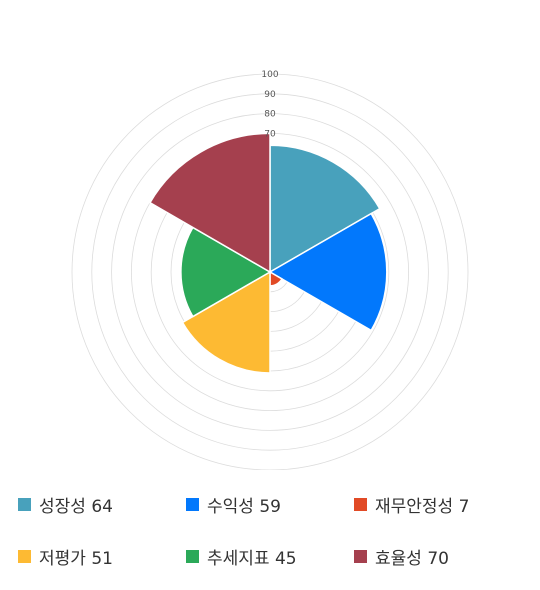  What do you see at coordinates (270, 134) in the screenshot?
I see `radial-tick-label: 70` at bounding box center [270, 134].